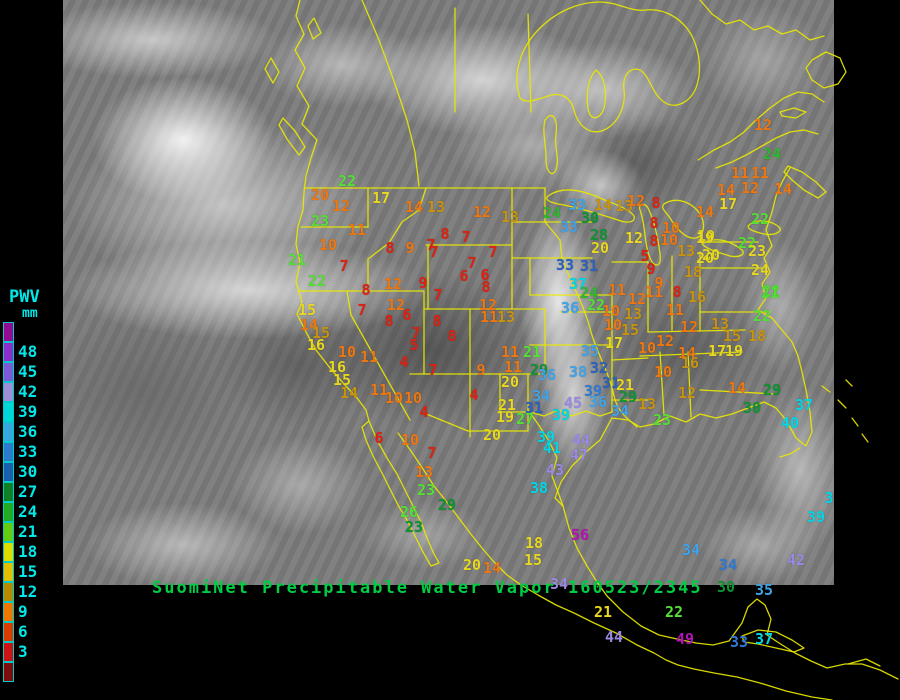  I want to click on legend-value-label: 9, so click(23, 611).